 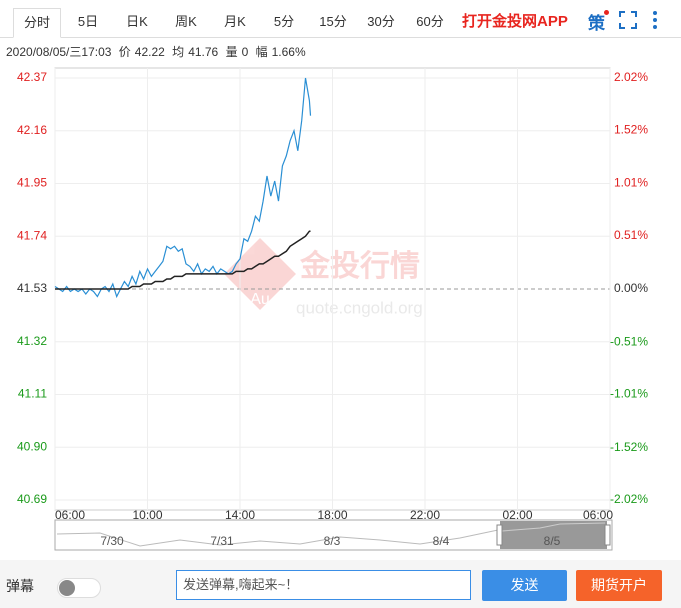 I want to click on datetime: 2020/08/05/三17:03, so click(x=59, y=52).